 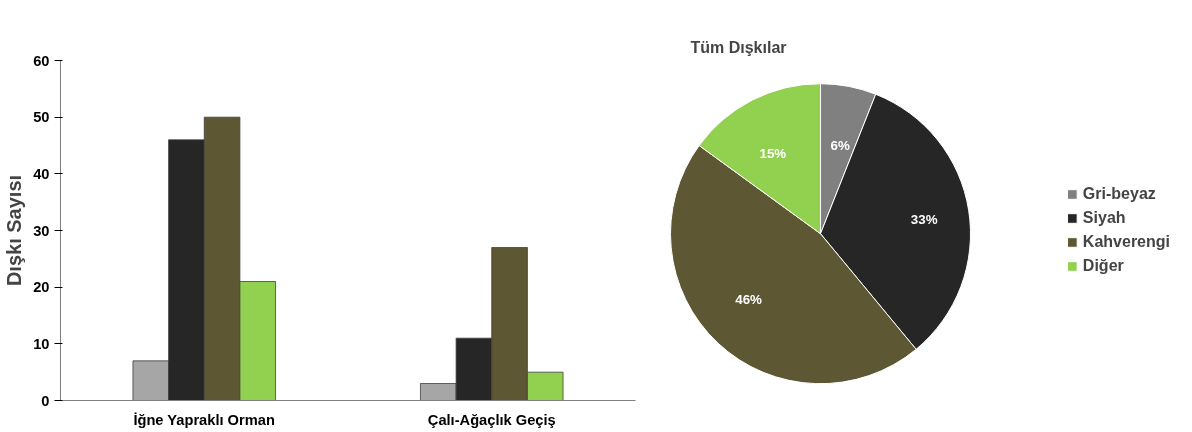 What do you see at coordinates (45, 400) in the screenshot?
I see `y-tick-label: 0` at bounding box center [45, 400].